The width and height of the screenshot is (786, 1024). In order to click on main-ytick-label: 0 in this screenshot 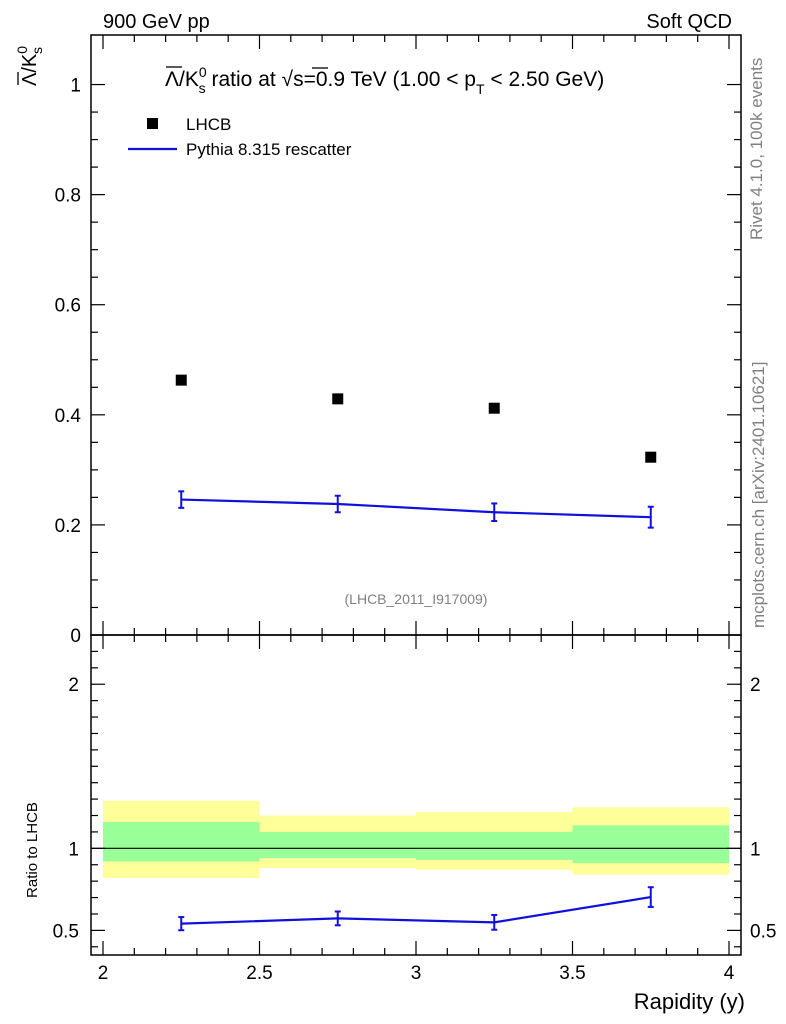, I will do `click(75, 636)`.